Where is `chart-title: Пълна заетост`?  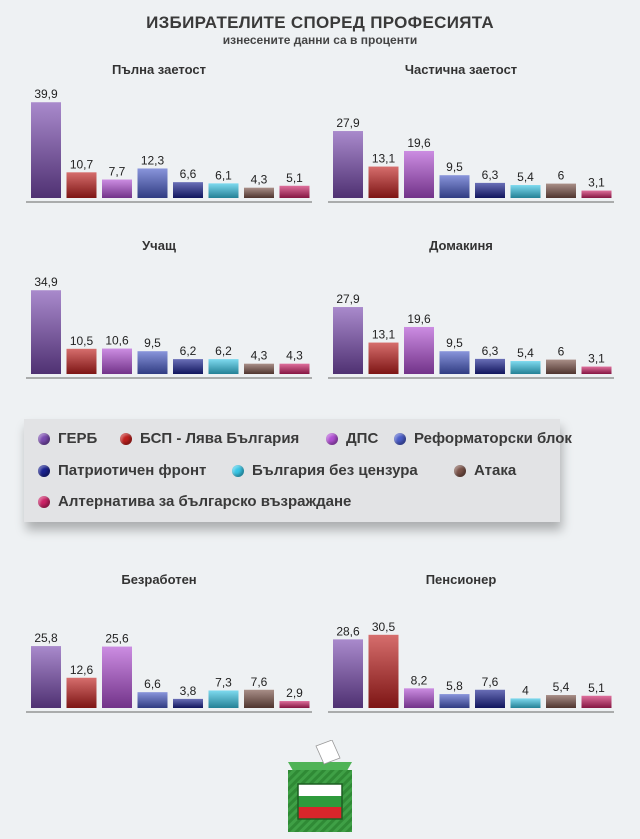 chart-title: Пълна заетост is located at coordinates (159, 69).